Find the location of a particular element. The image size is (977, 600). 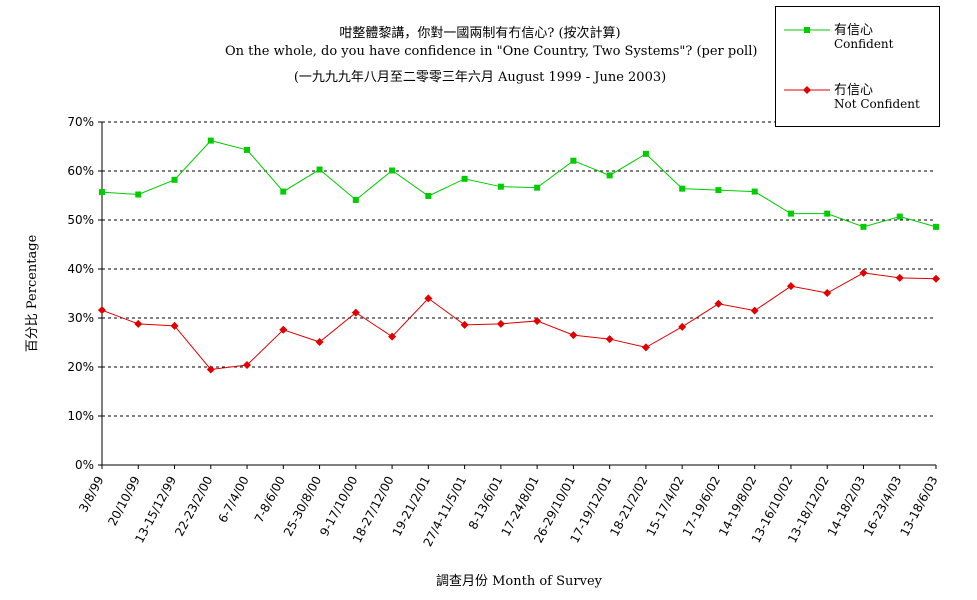

y-tick-label: 0% is located at coordinates (84, 465).